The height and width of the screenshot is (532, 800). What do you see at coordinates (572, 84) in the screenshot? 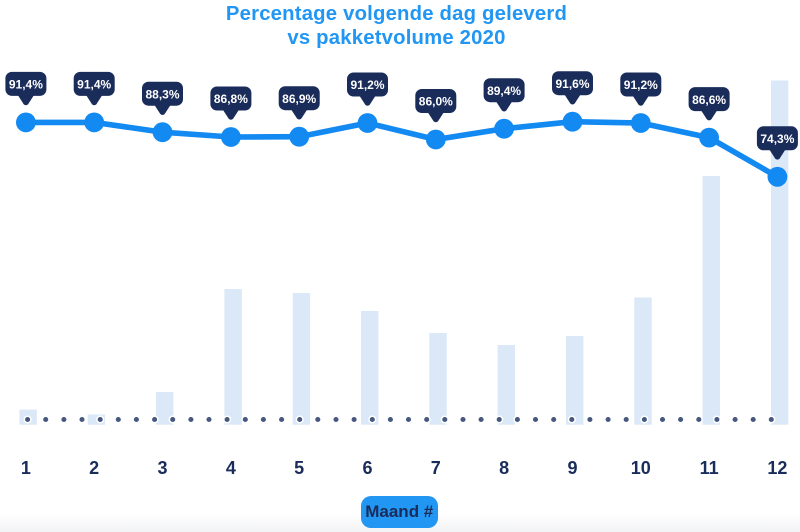
I see `svg-text: 91,6%` at bounding box center [572, 84].